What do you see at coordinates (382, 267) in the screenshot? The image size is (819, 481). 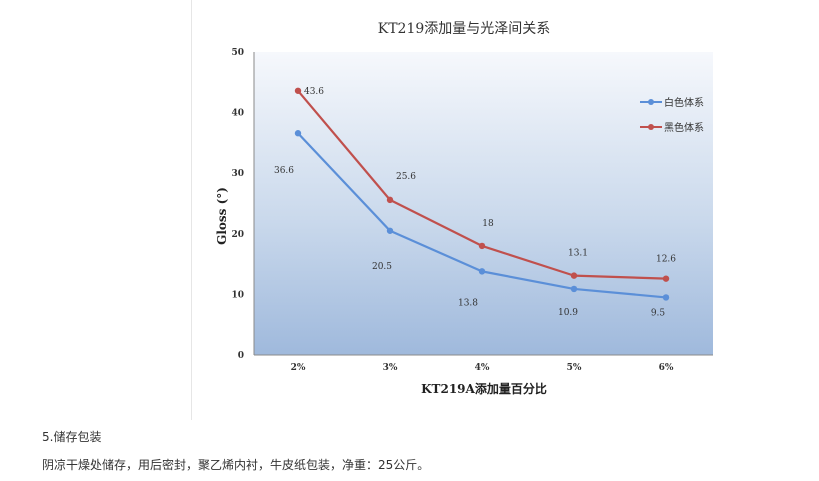 I see `data-label: 20.5` at bounding box center [382, 267].